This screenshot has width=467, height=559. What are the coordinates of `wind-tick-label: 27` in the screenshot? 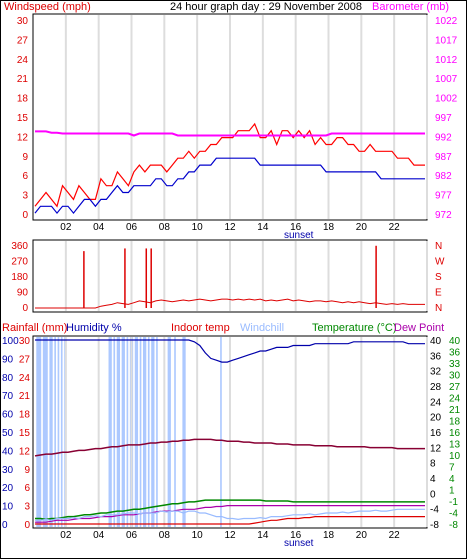 It's located at (23, 40).